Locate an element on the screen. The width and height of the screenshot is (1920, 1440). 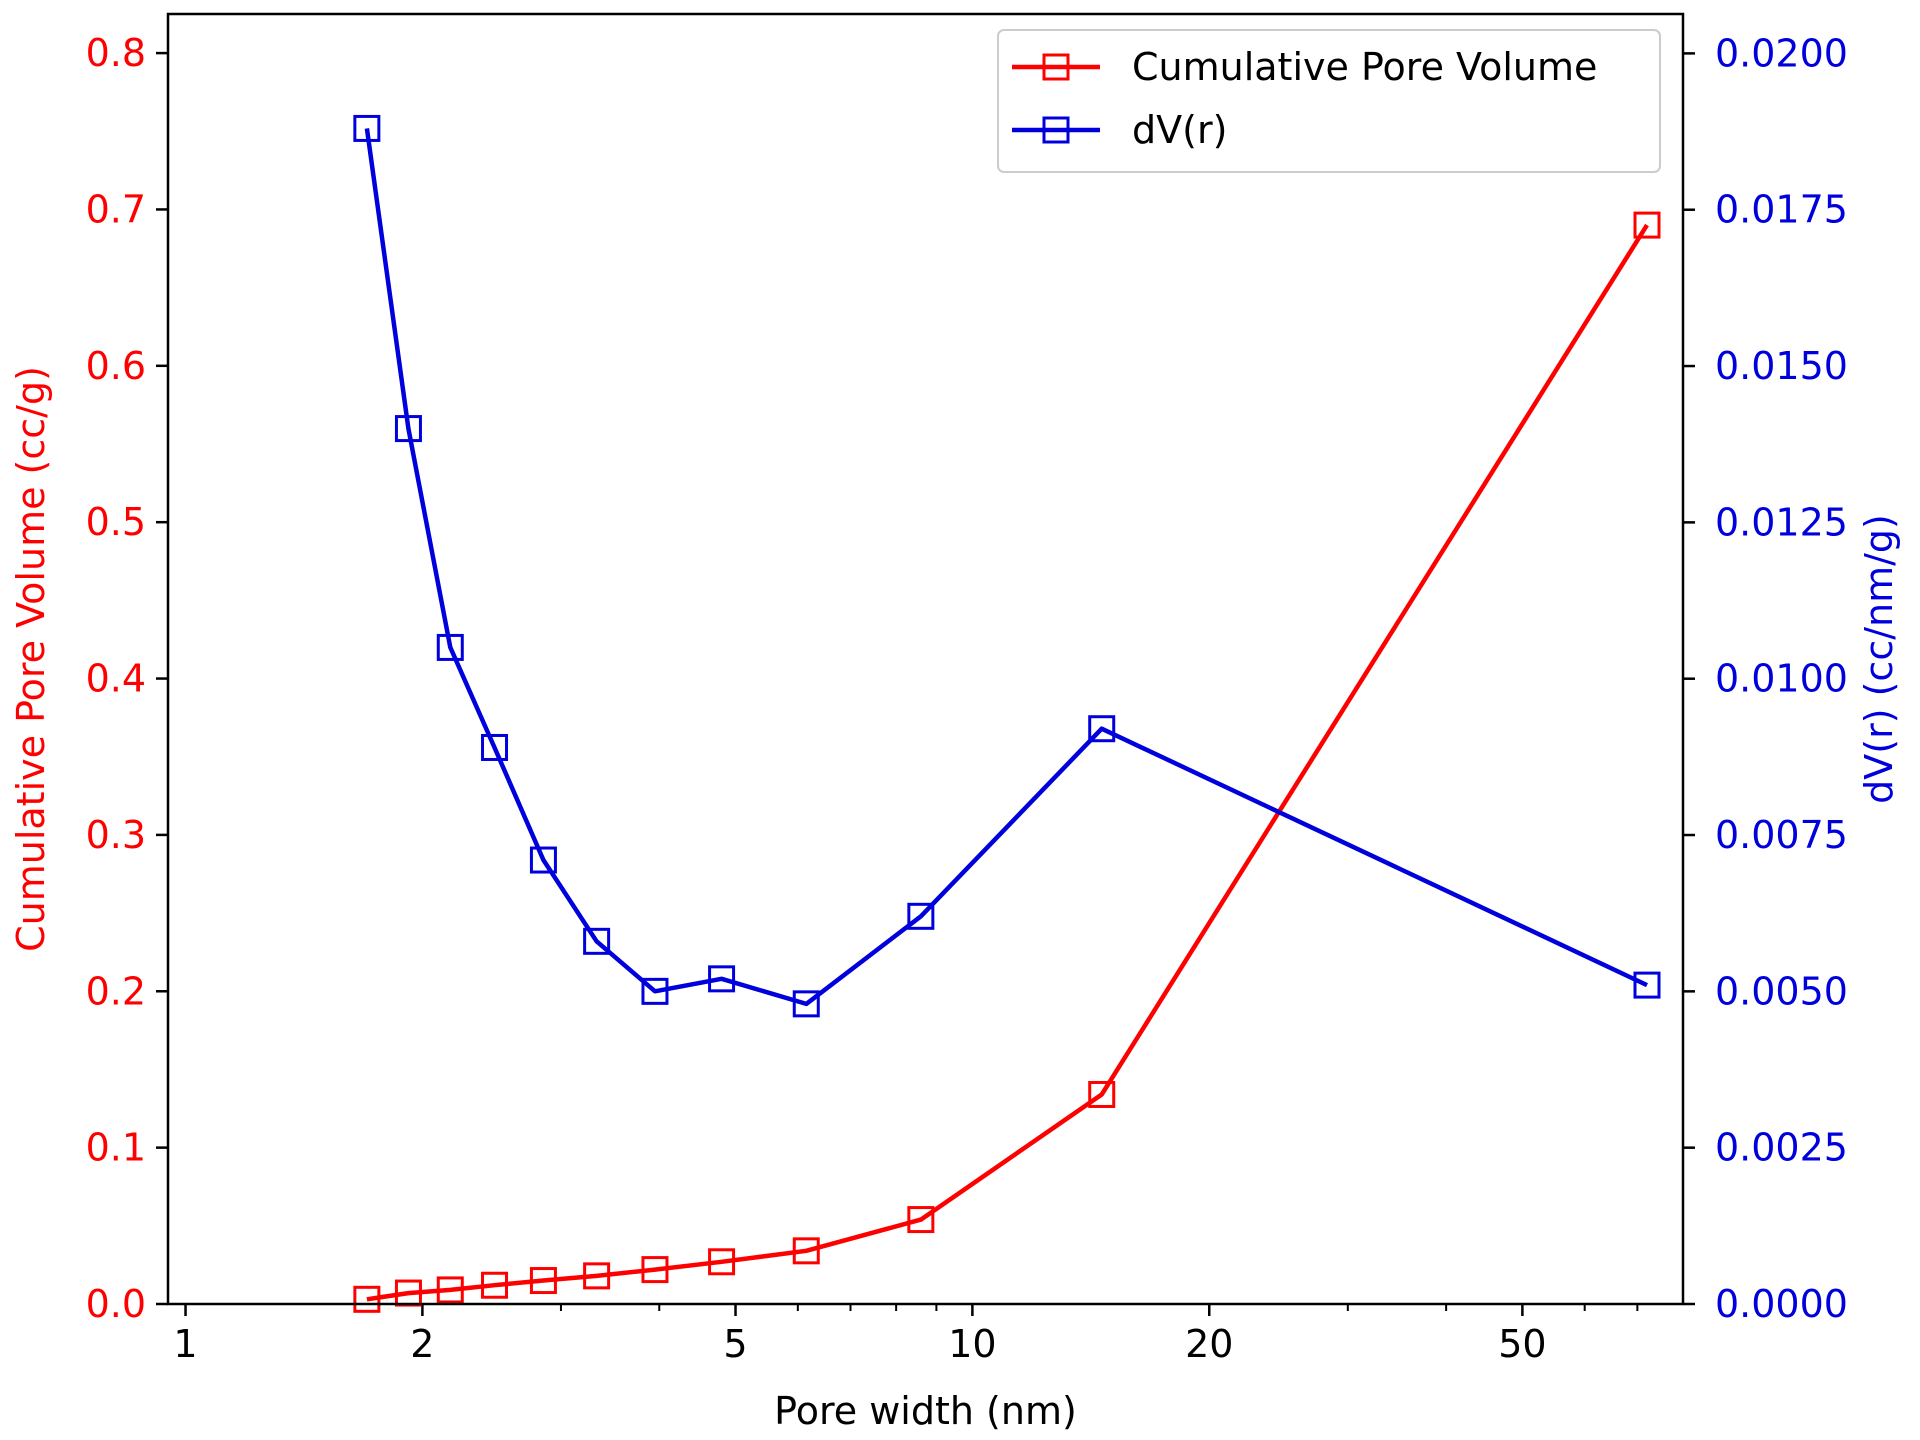
right-tick-label: 0.0125 is located at coordinates (1781, 522).